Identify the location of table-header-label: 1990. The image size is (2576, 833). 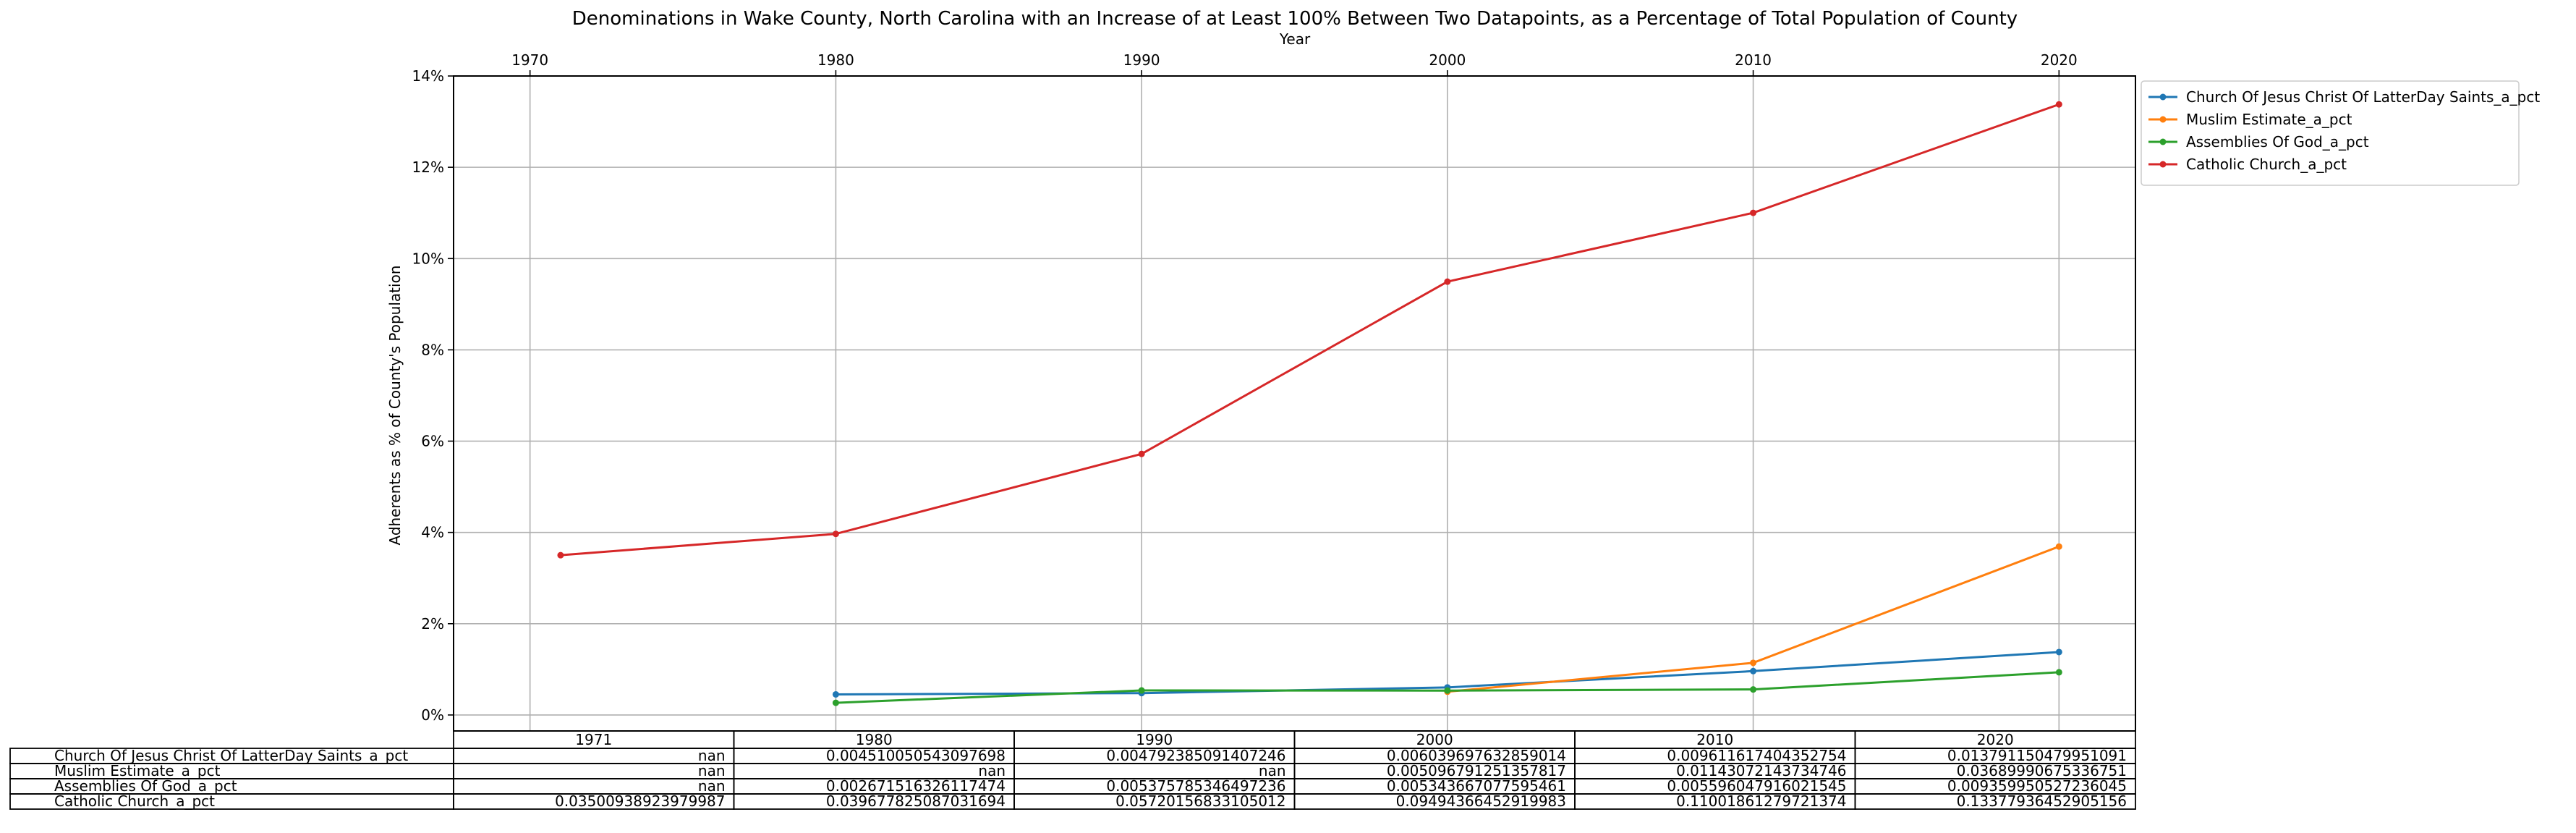
(1154, 739).